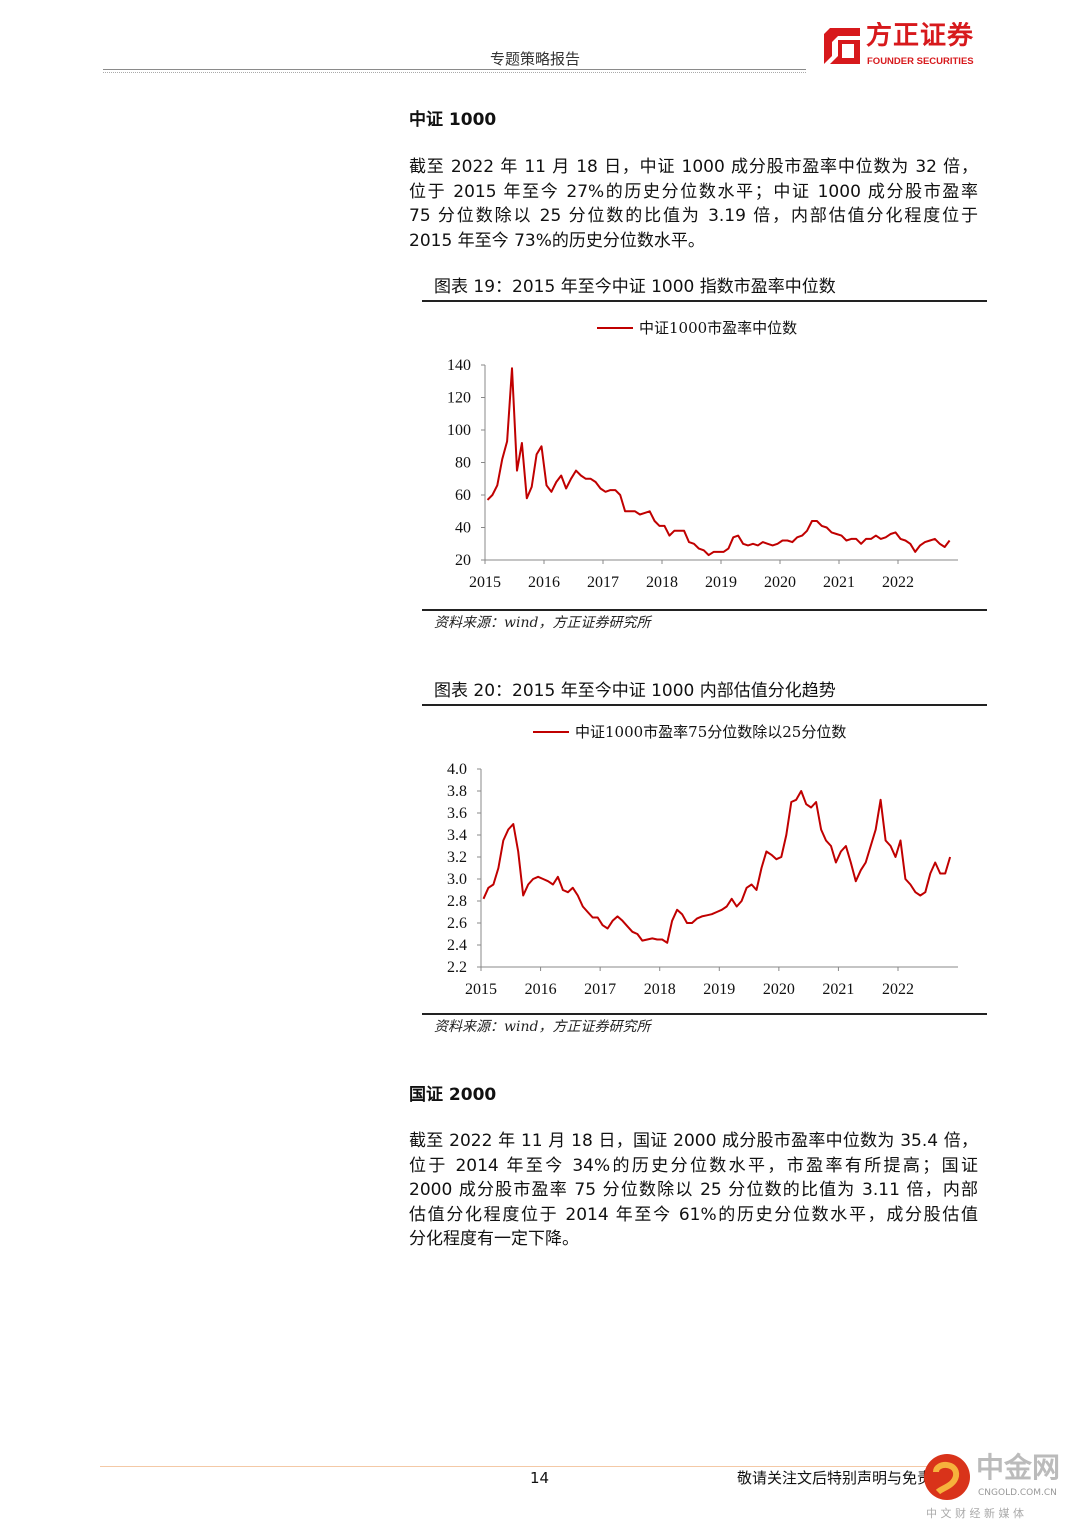 The image size is (1080, 1528). I want to click on y-tick-label: 2.2, so click(457, 967).